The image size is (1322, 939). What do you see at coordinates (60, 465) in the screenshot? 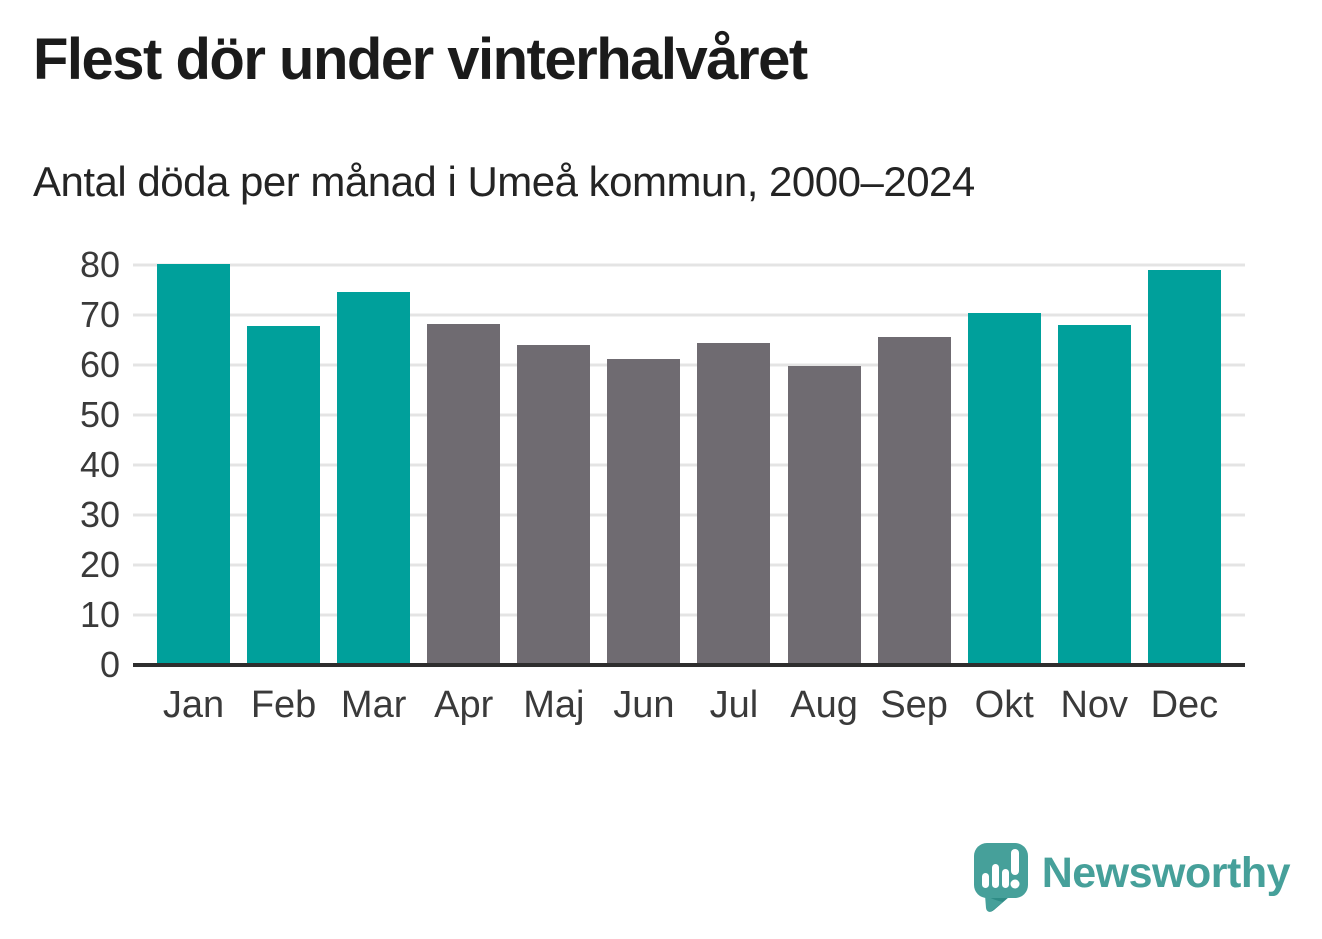
I see `y-axis-tick-labels: 0 10 20 30 40 50 60 70 80` at bounding box center [60, 465].